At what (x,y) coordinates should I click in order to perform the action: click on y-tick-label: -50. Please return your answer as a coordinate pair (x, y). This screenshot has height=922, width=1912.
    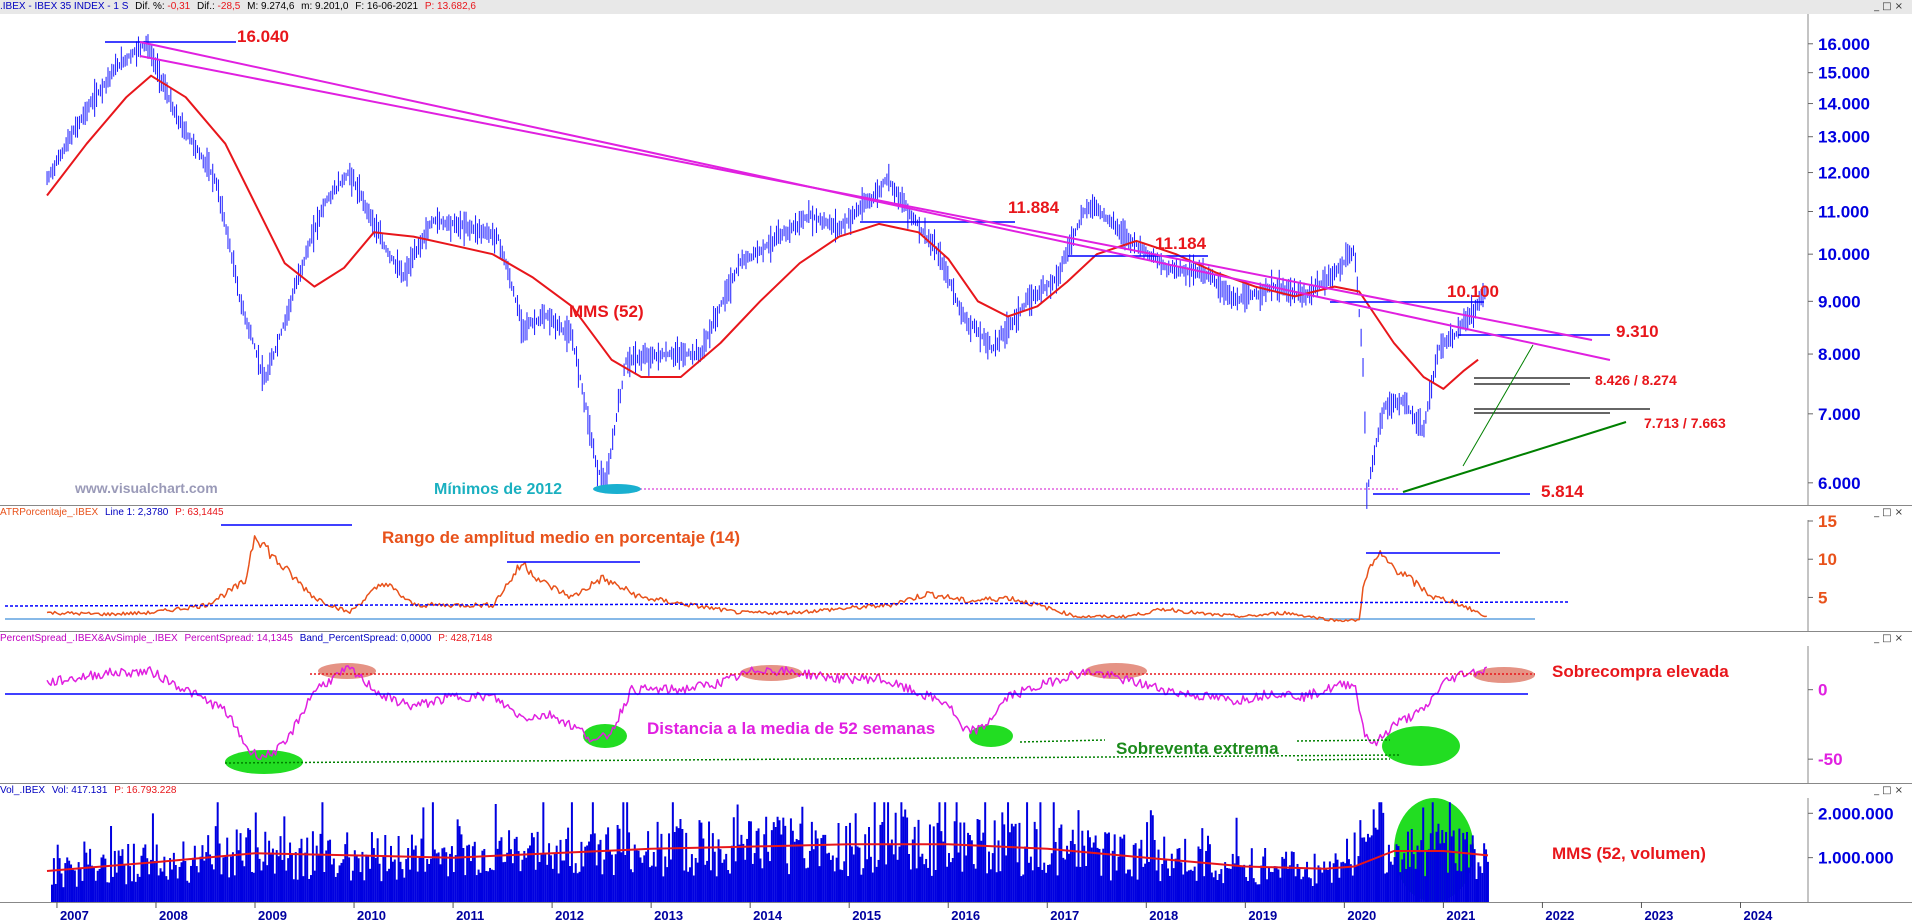
    Looking at the image, I should click on (1830, 759).